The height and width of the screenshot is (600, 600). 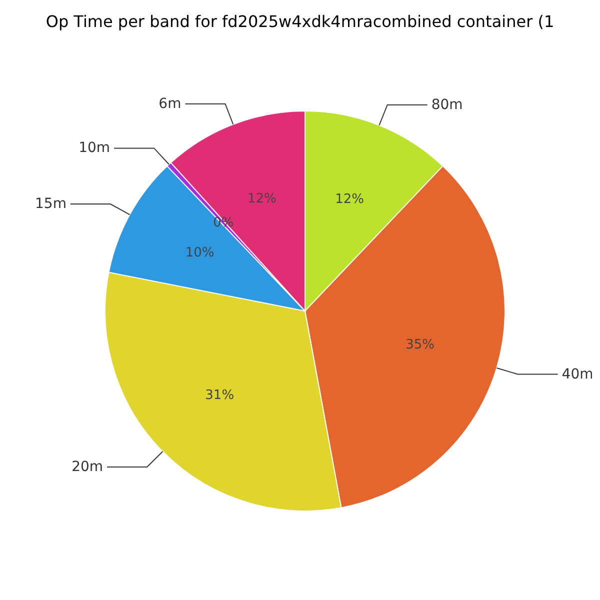 I want to click on slice-label: 15m, so click(x=50, y=204).